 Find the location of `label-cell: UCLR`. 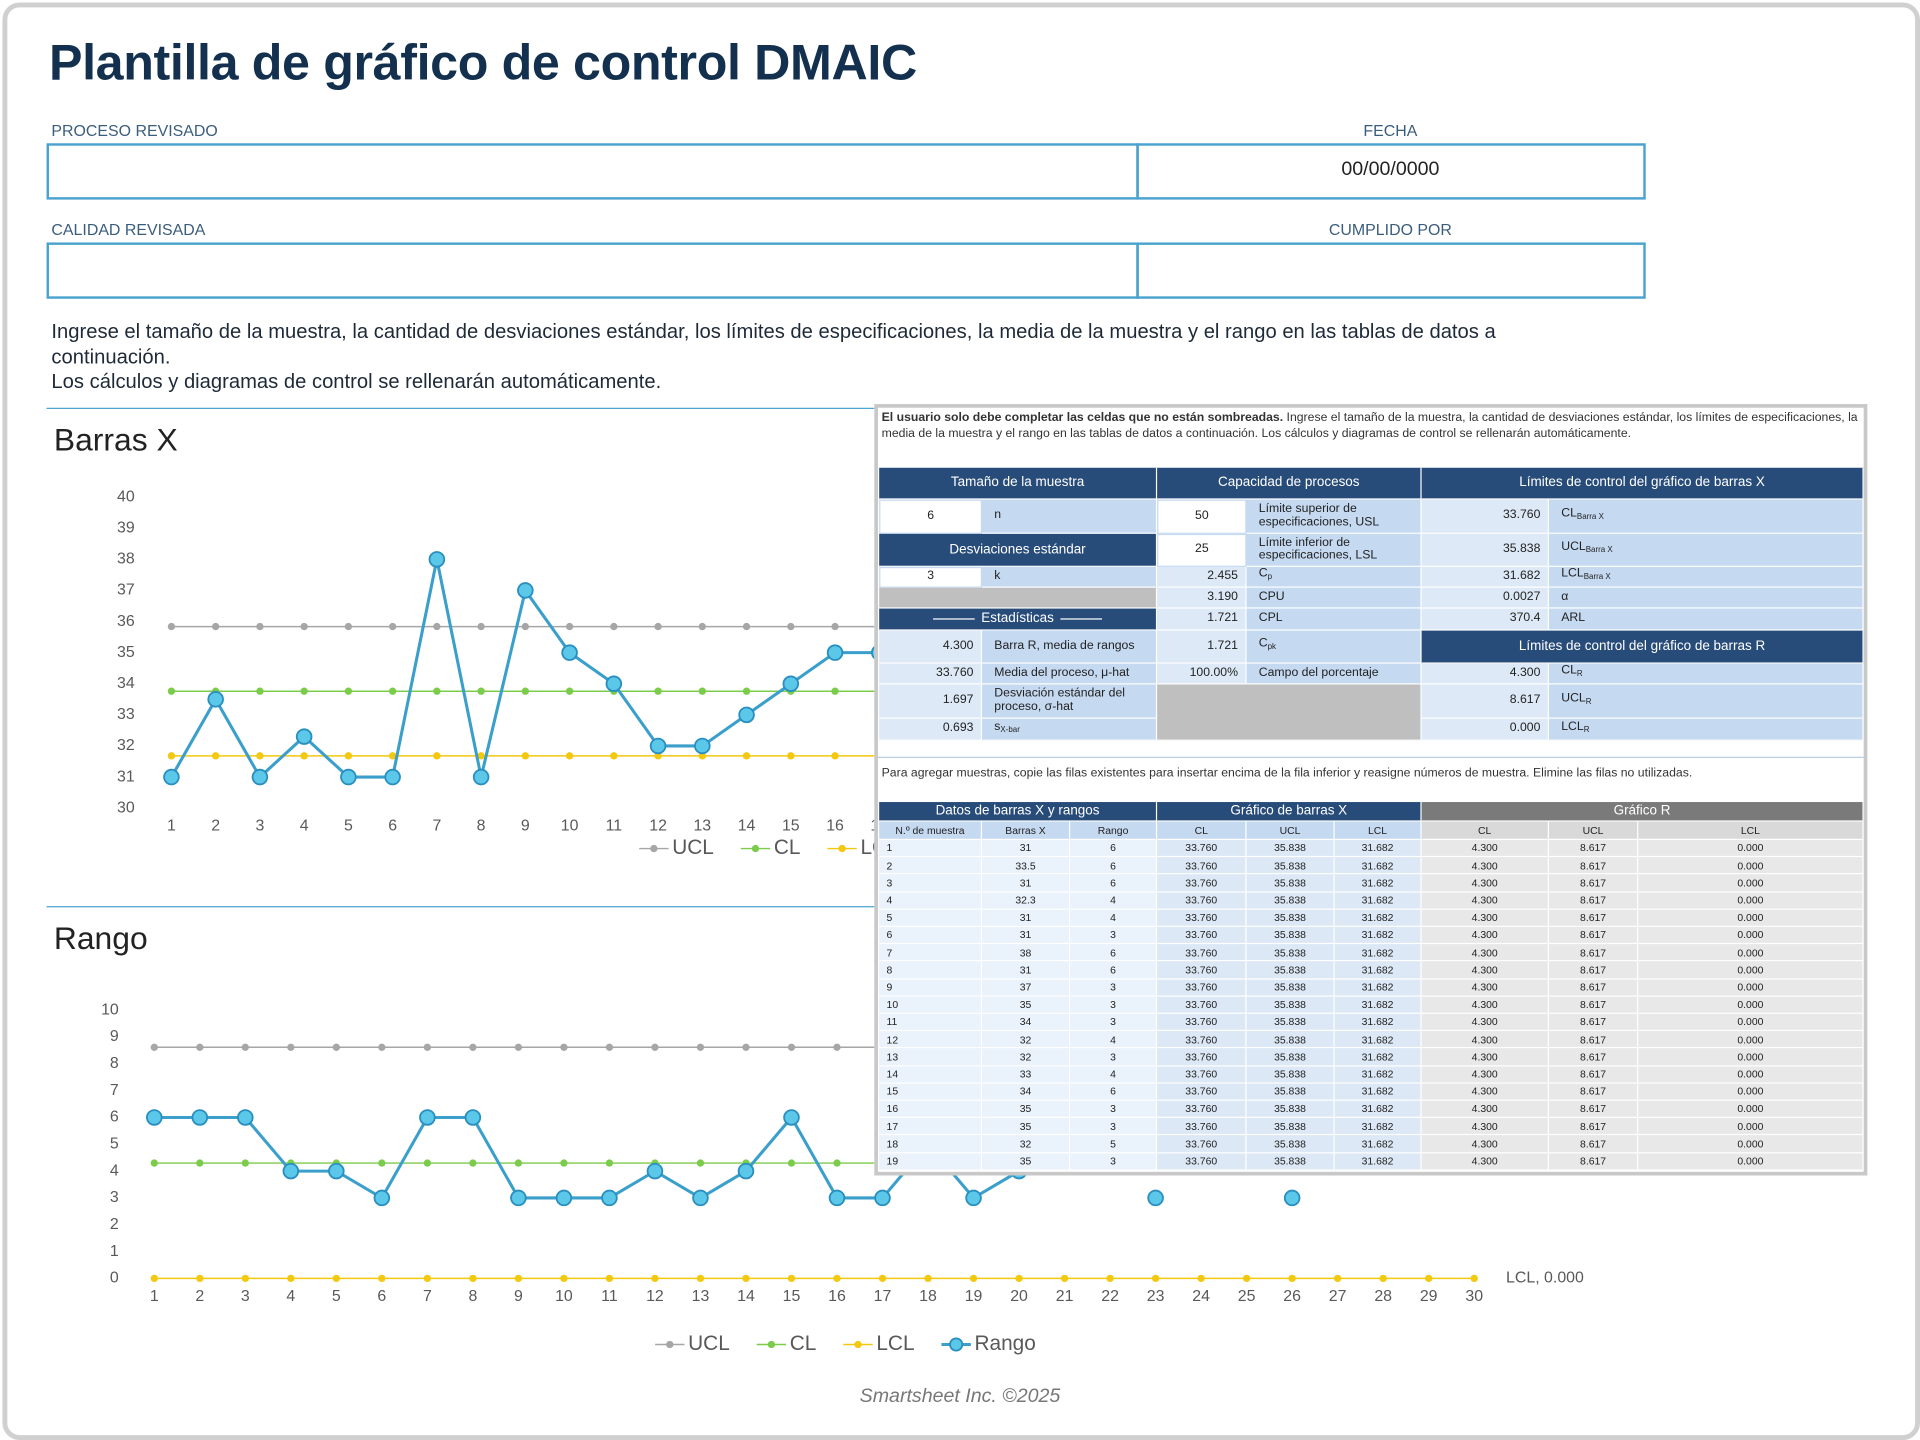

label-cell: UCLR is located at coordinates (1706, 701).